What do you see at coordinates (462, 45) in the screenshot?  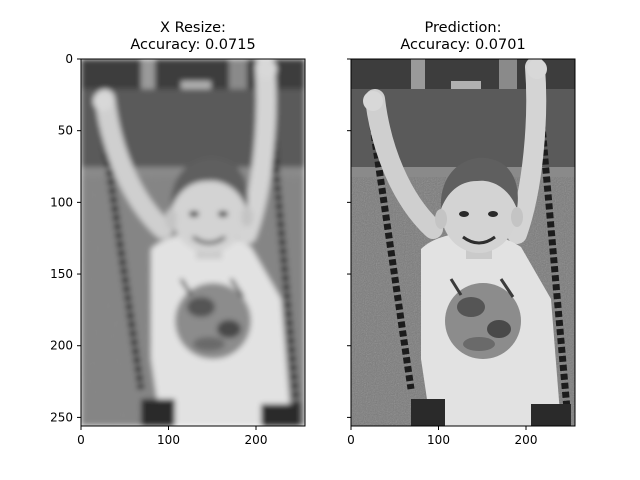 I see `right-title-line2: Accuracy: 0.0701` at bounding box center [462, 45].